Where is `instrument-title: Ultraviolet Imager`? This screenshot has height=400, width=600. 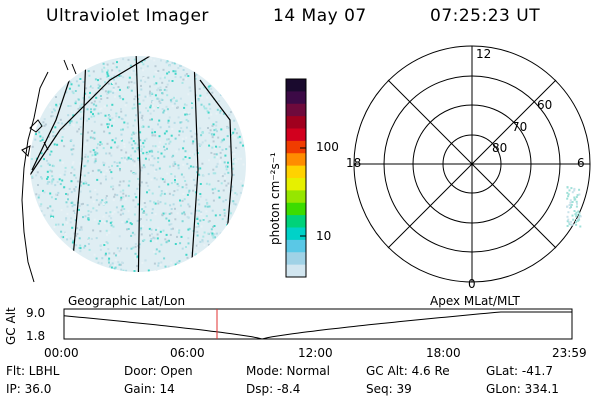 instrument-title: Ultraviolet Imager is located at coordinates (127, 16).